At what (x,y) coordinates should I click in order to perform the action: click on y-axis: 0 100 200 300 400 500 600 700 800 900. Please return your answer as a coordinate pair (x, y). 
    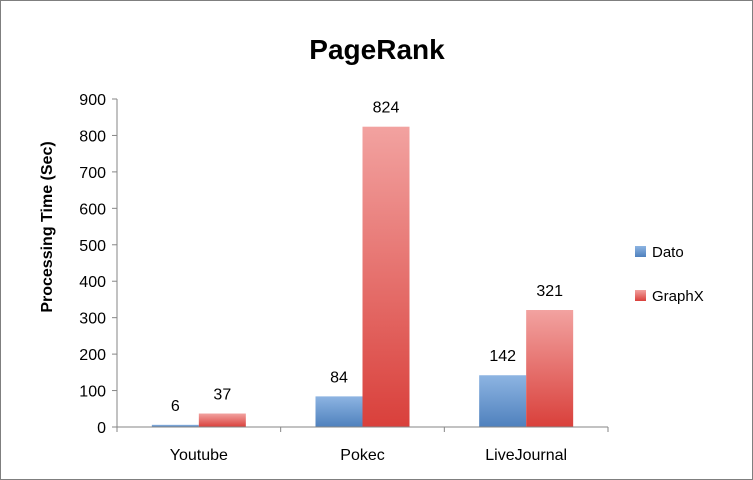
    Looking at the image, I should click on (98, 264).